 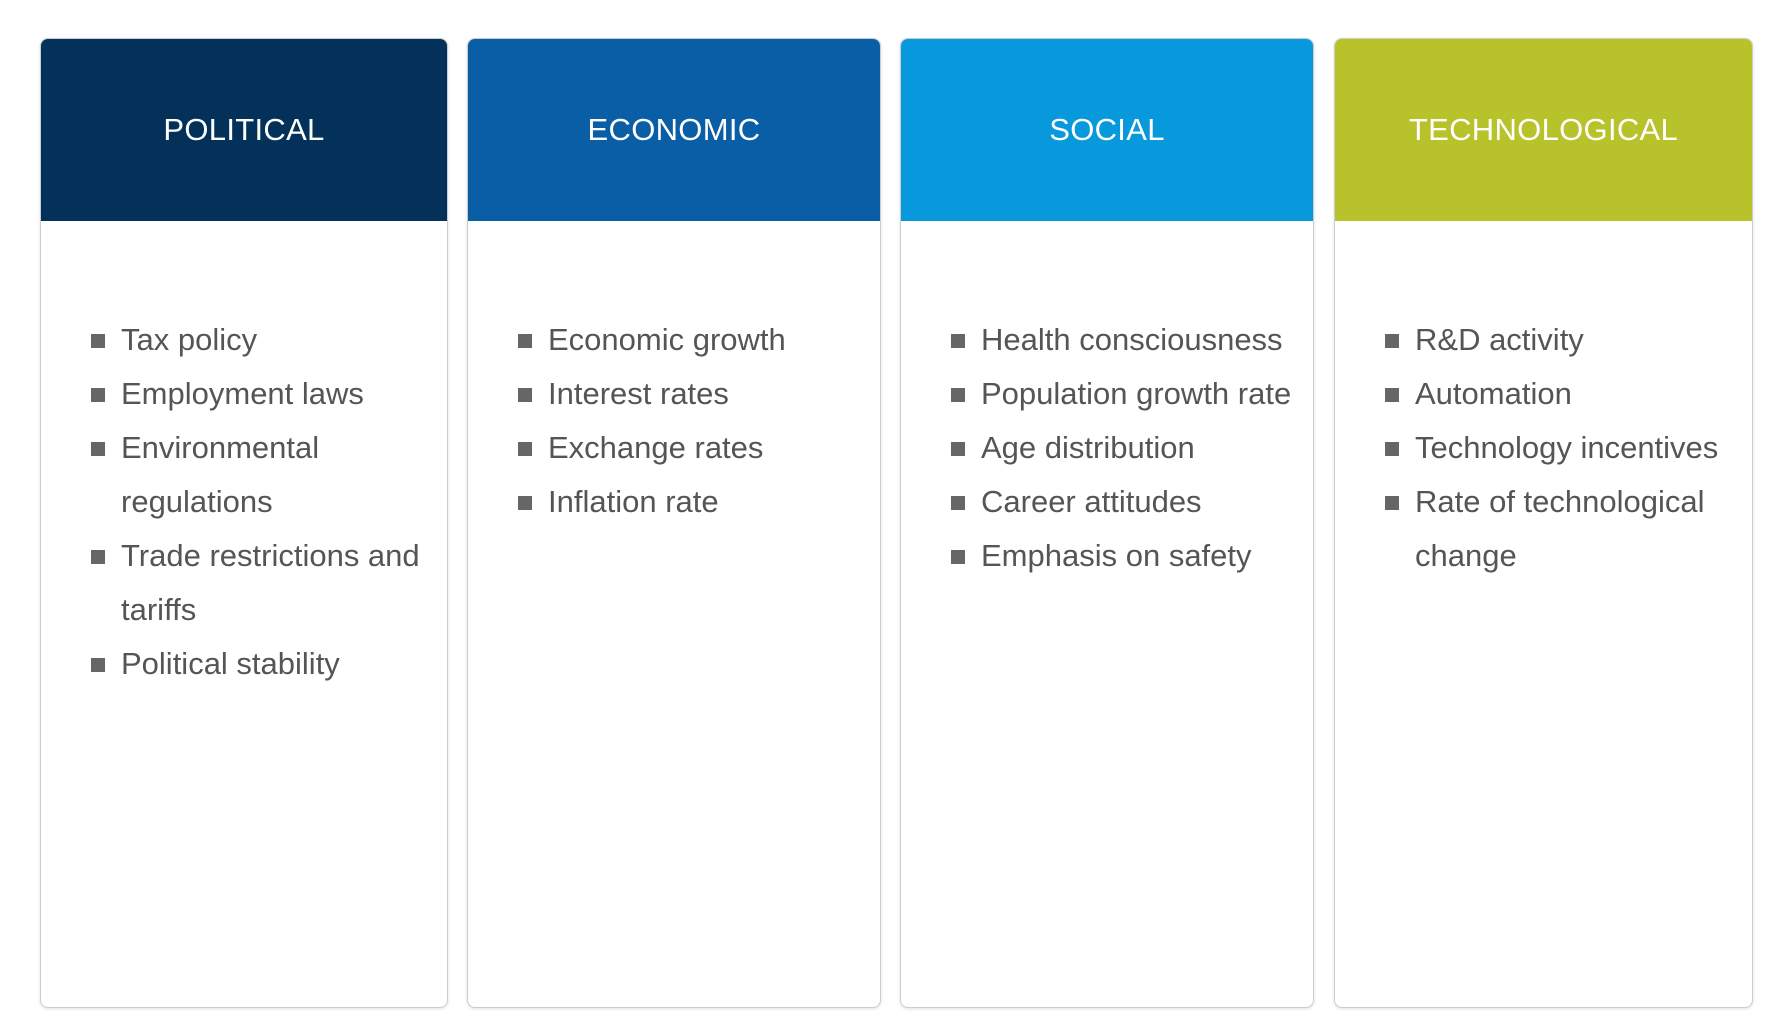 I want to click on column-title: SOCIAL, so click(x=1107, y=130).